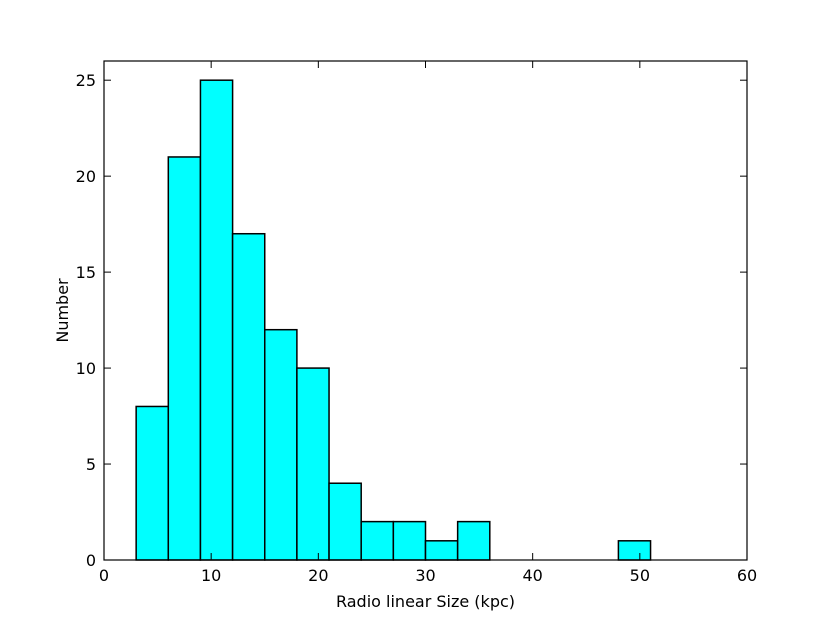 Image resolution: width=830 pixels, height=623 pixels. Describe the element at coordinates (86, 80) in the screenshot. I see `y-tick-label: 25` at that location.